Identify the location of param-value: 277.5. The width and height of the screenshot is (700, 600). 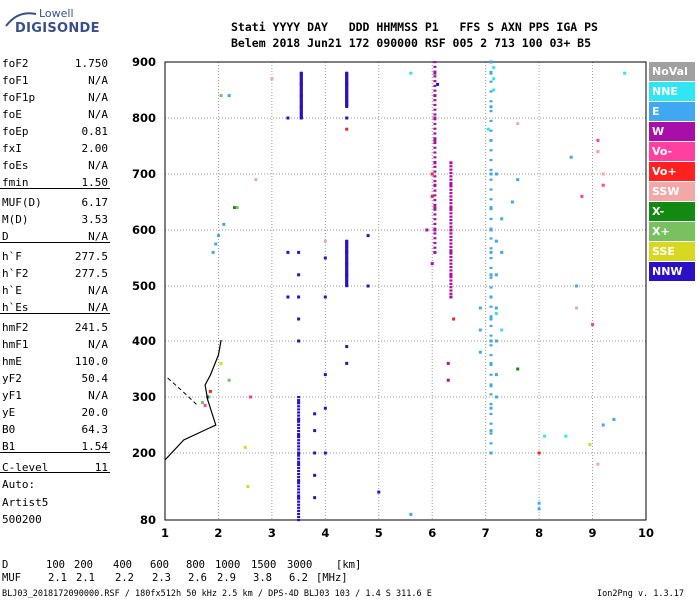
(91, 273).